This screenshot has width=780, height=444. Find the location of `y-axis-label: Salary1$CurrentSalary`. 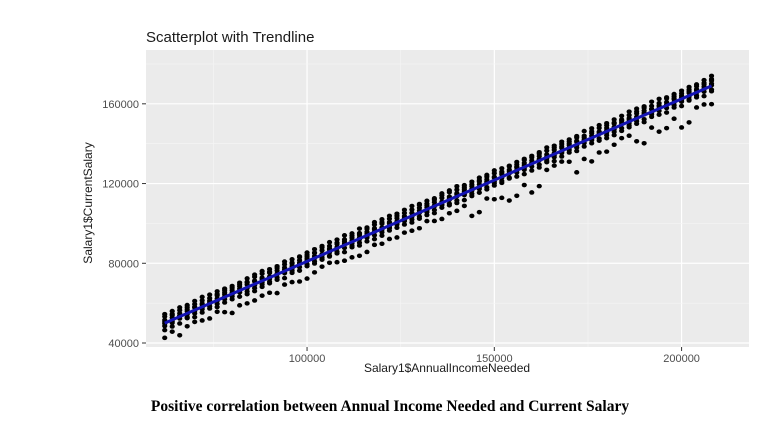

y-axis-label: Salary1$CurrentSalary is located at coordinates (88, 202).